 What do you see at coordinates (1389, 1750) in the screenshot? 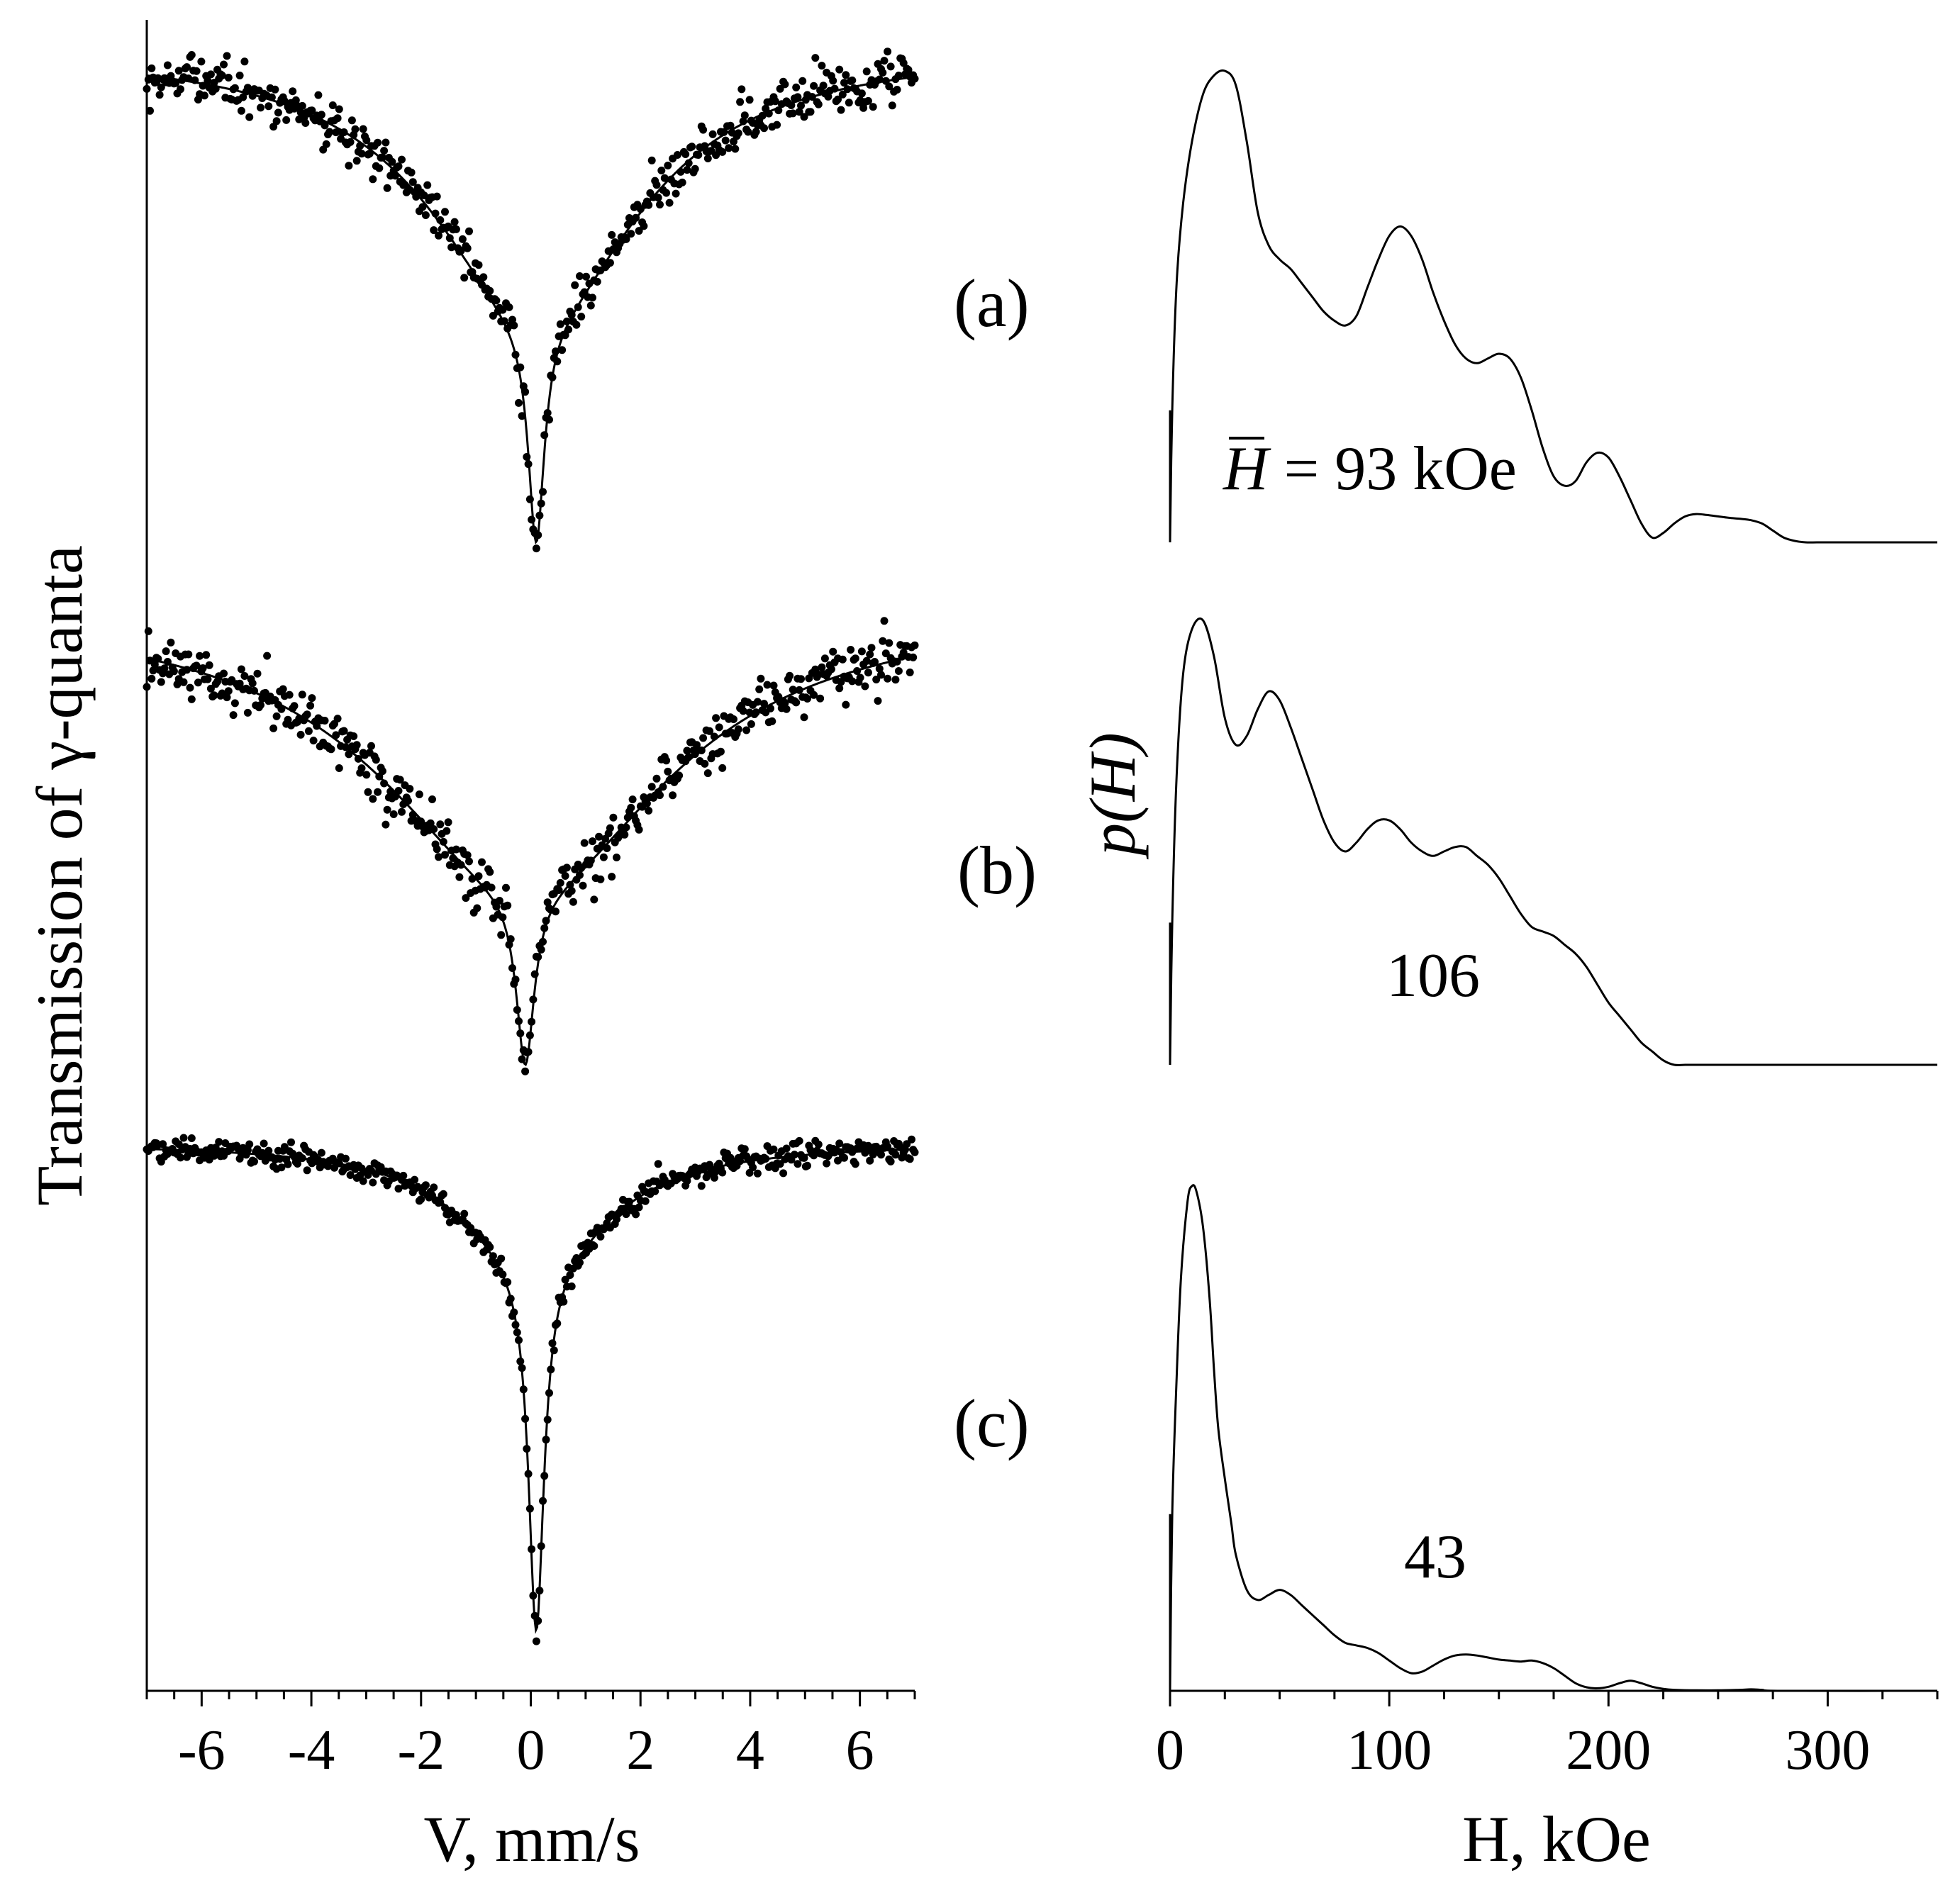
I see `x-tick-label: 100` at bounding box center [1389, 1750].